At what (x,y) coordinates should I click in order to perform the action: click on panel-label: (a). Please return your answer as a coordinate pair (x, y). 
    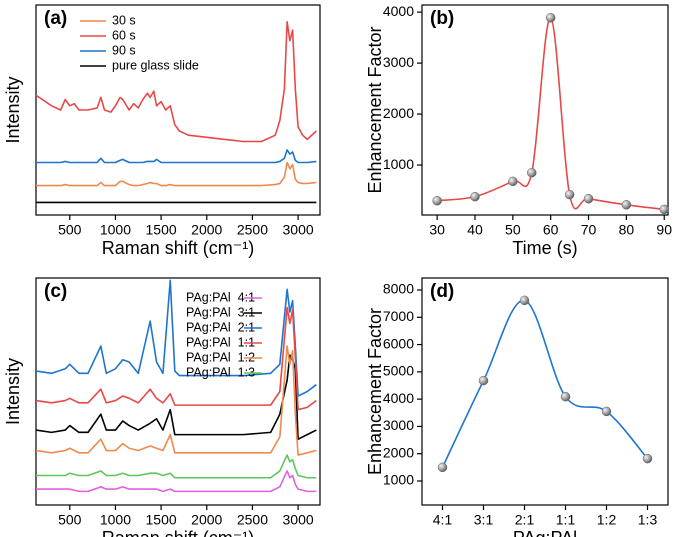
    Looking at the image, I should click on (55, 18).